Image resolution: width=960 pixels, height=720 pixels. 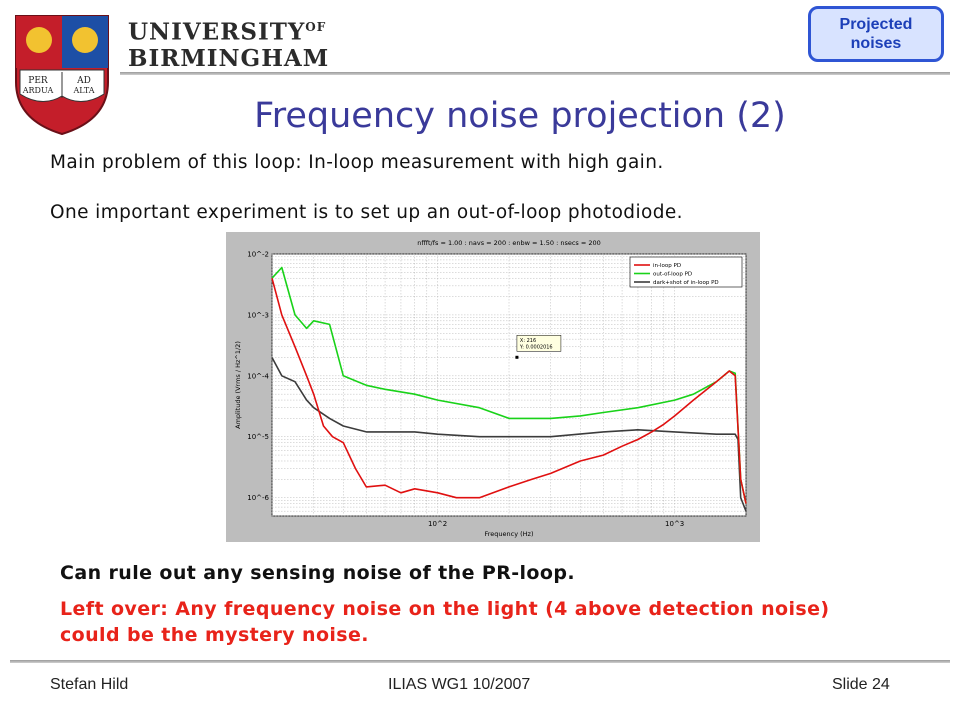 What do you see at coordinates (38, 81) in the screenshot?
I see `crest-text-per: PER` at bounding box center [38, 81].